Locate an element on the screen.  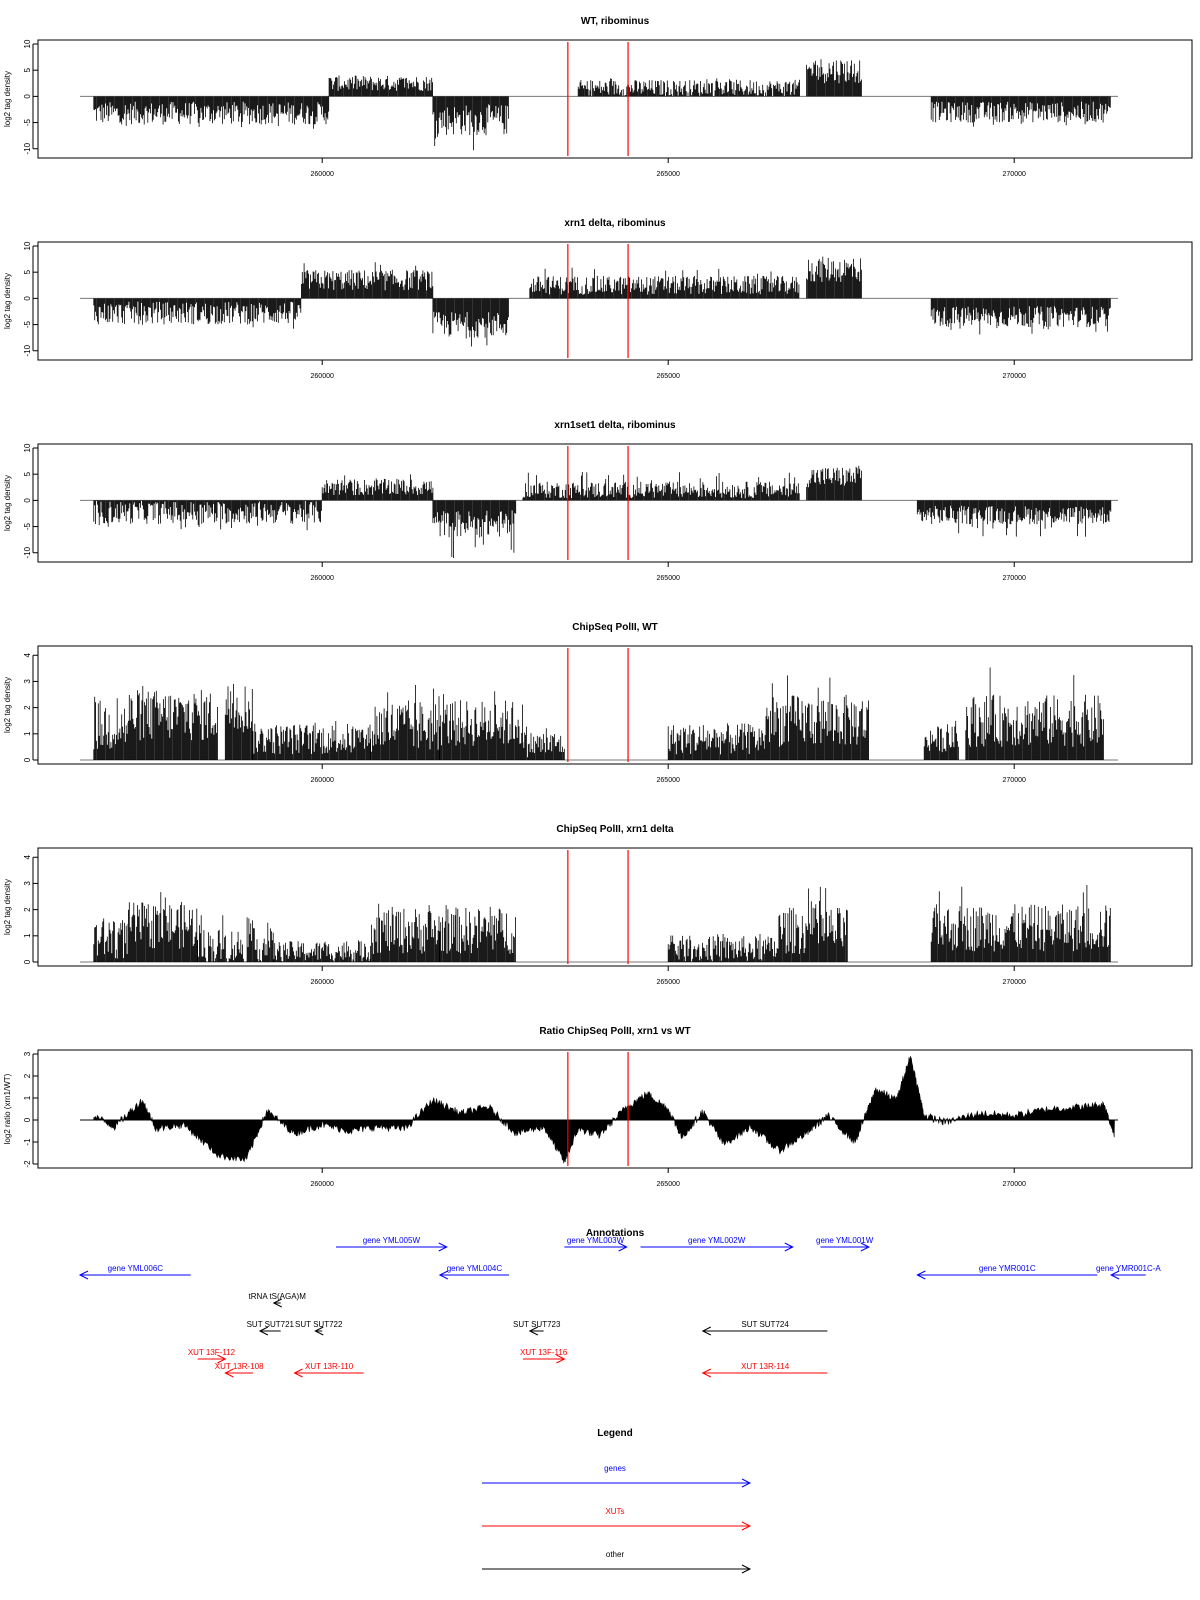
legend-label: XUTs is located at coordinates (614, 1511).